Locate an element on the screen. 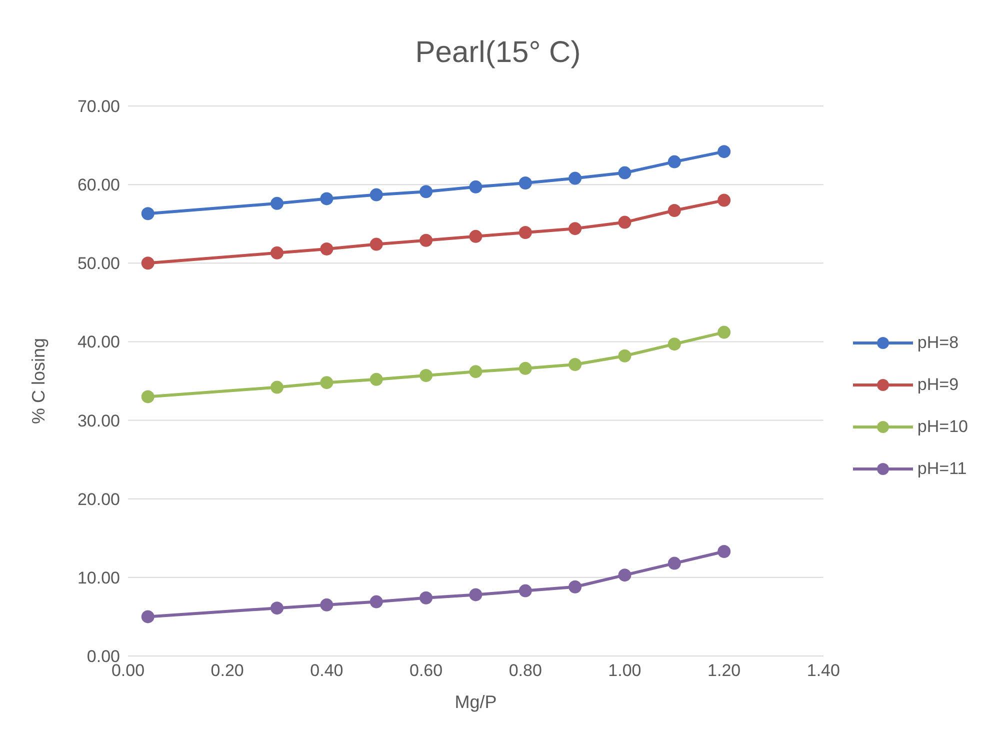  y-tick-label: 10.00 is located at coordinates (98, 578).